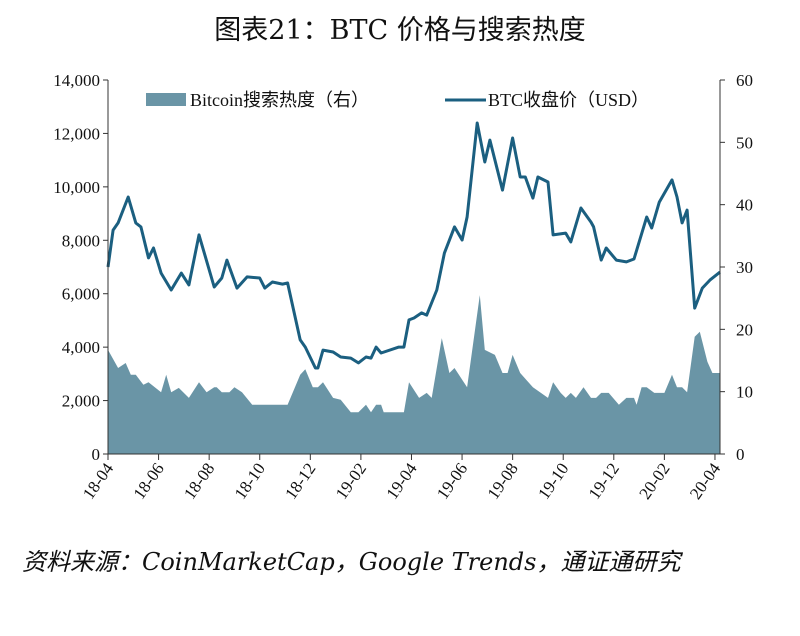 The image size is (800, 636). What do you see at coordinates (300, 480) in the screenshot?
I see `x-tick-label: 18-12` at bounding box center [300, 480].